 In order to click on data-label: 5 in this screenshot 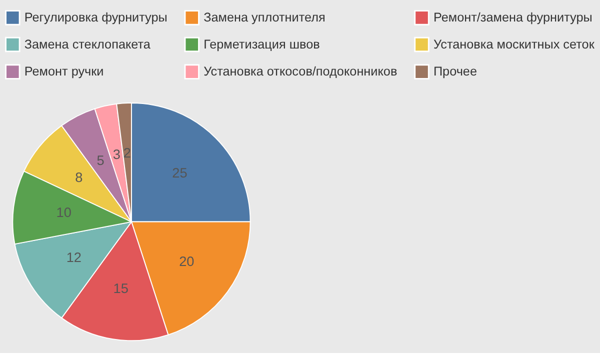, I will do `click(100, 160)`.